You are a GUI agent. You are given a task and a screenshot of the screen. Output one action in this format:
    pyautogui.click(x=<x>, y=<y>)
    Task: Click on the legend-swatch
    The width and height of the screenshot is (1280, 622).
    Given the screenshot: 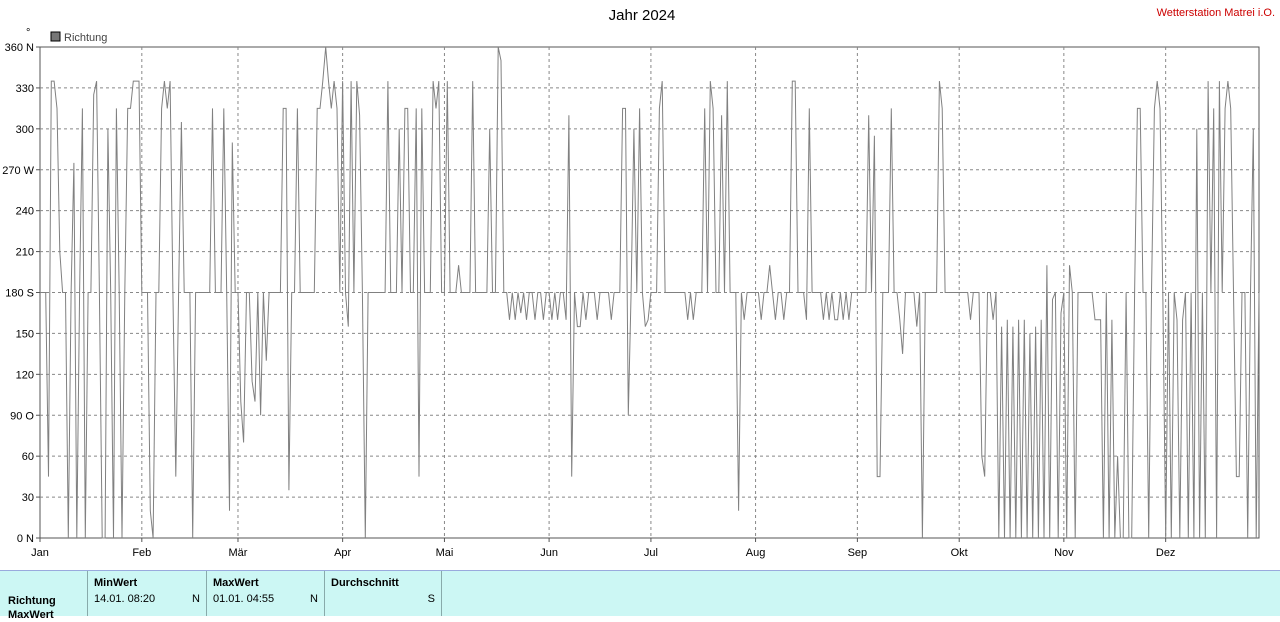 What is the action you would take?
    pyautogui.click(x=55, y=36)
    